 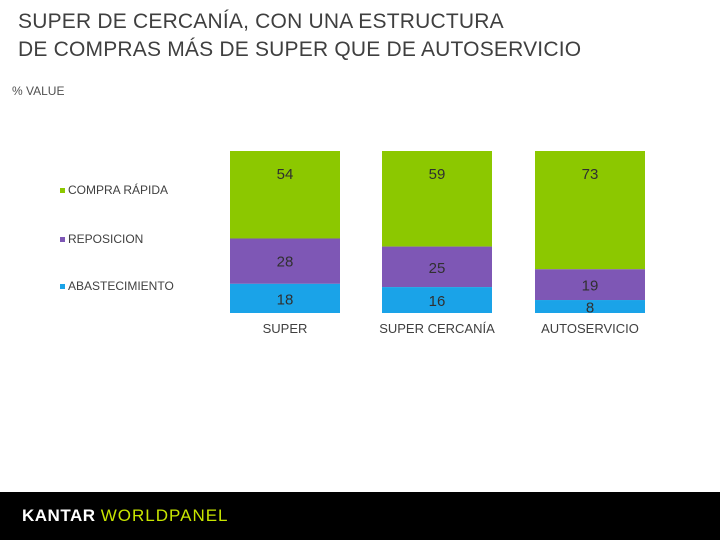 I want to click on data-label-abastecimiento-super: 18, so click(x=285, y=299).